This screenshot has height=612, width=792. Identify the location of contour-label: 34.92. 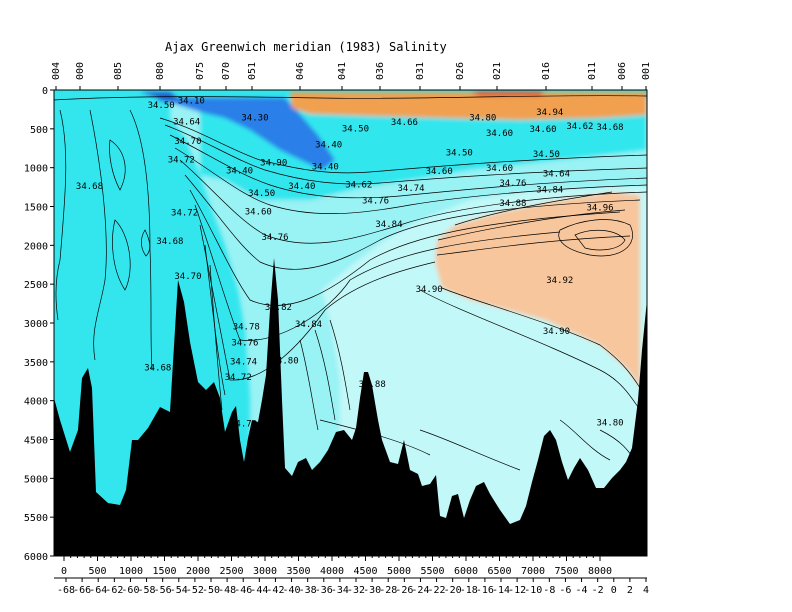
(559, 281).